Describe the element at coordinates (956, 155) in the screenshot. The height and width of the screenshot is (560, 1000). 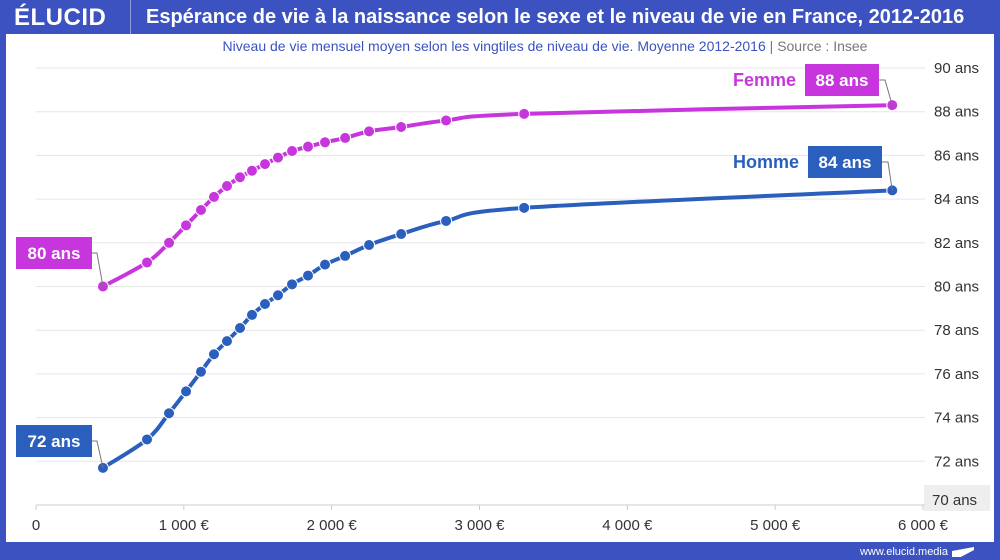
I see `y-tick-label: 86 ans` at that location.